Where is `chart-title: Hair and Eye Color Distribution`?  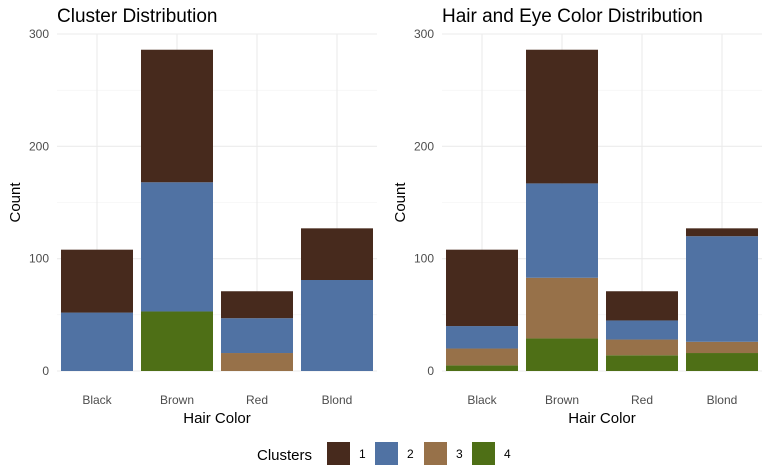 chart-title: Hair and Eye Color Distribution is located at coordinates (572, 16).